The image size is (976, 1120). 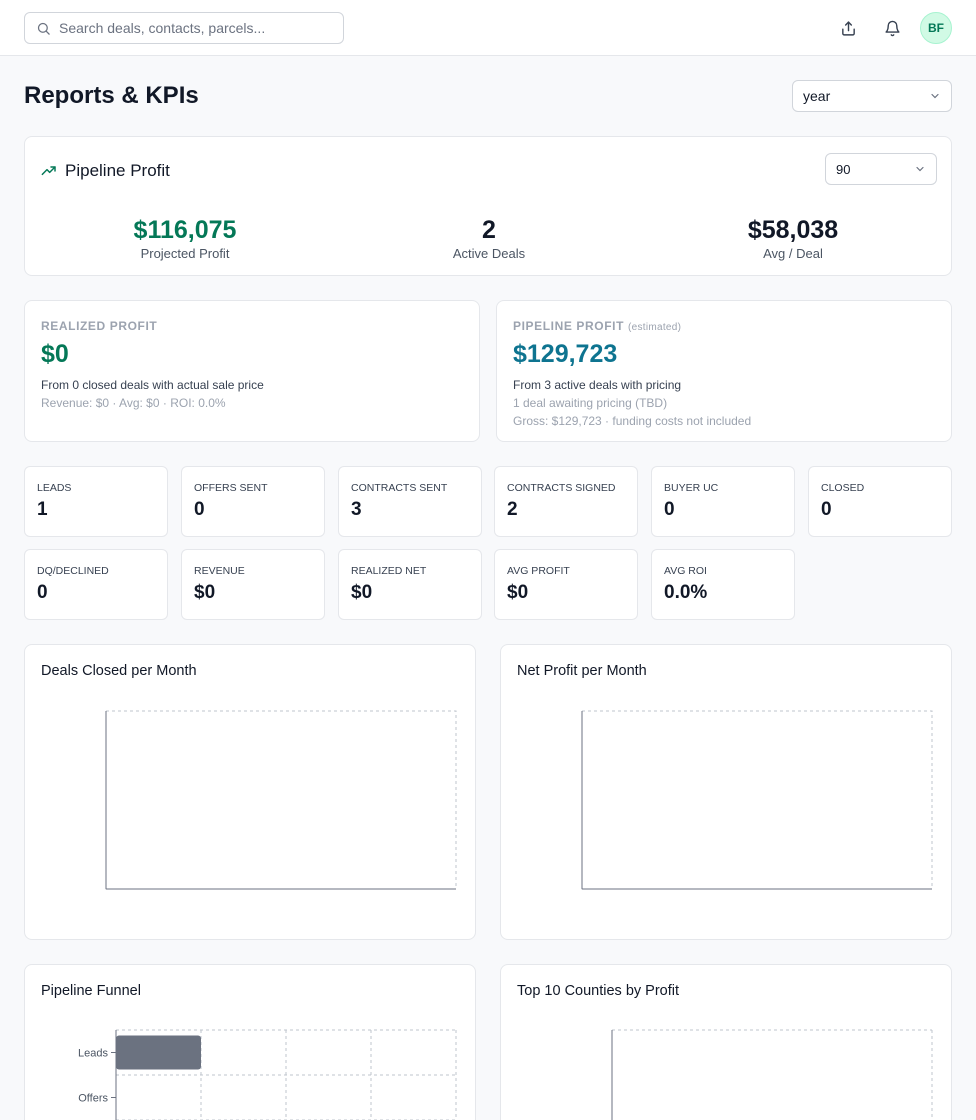 What do you see at coordinates (772, 1074) in the screenshot?
I see `top-counties-chart` at bounding box center [772, 1074].